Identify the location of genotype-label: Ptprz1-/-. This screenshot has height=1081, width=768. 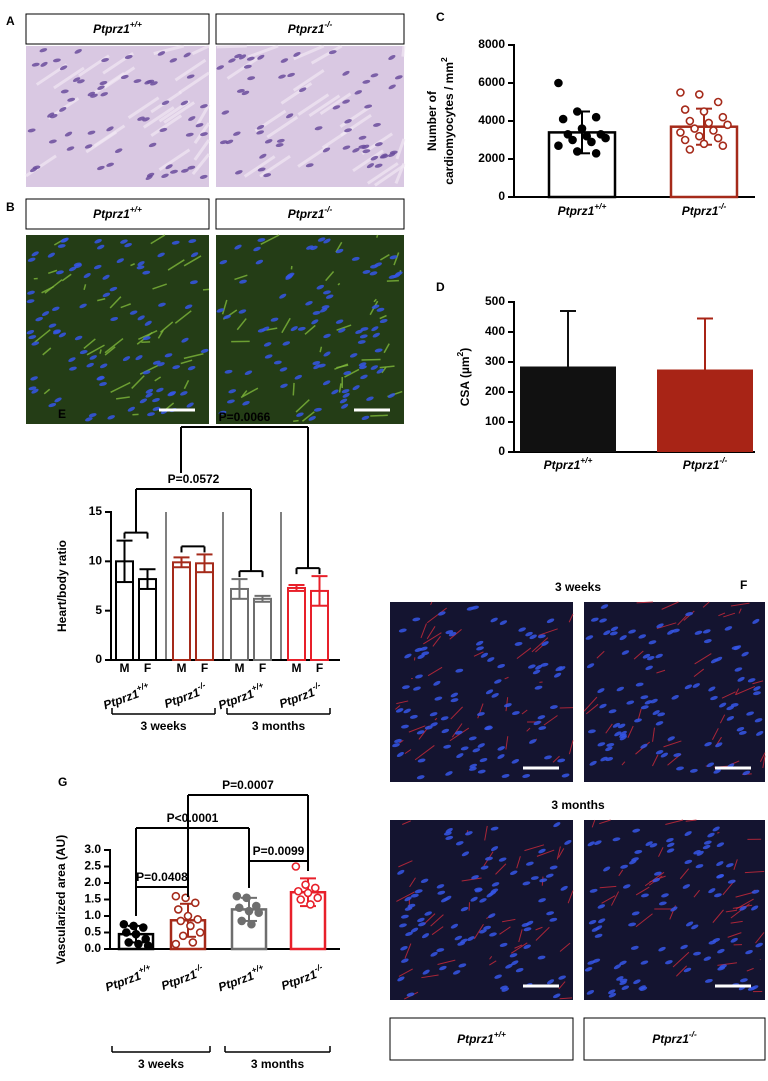
(705, 463).